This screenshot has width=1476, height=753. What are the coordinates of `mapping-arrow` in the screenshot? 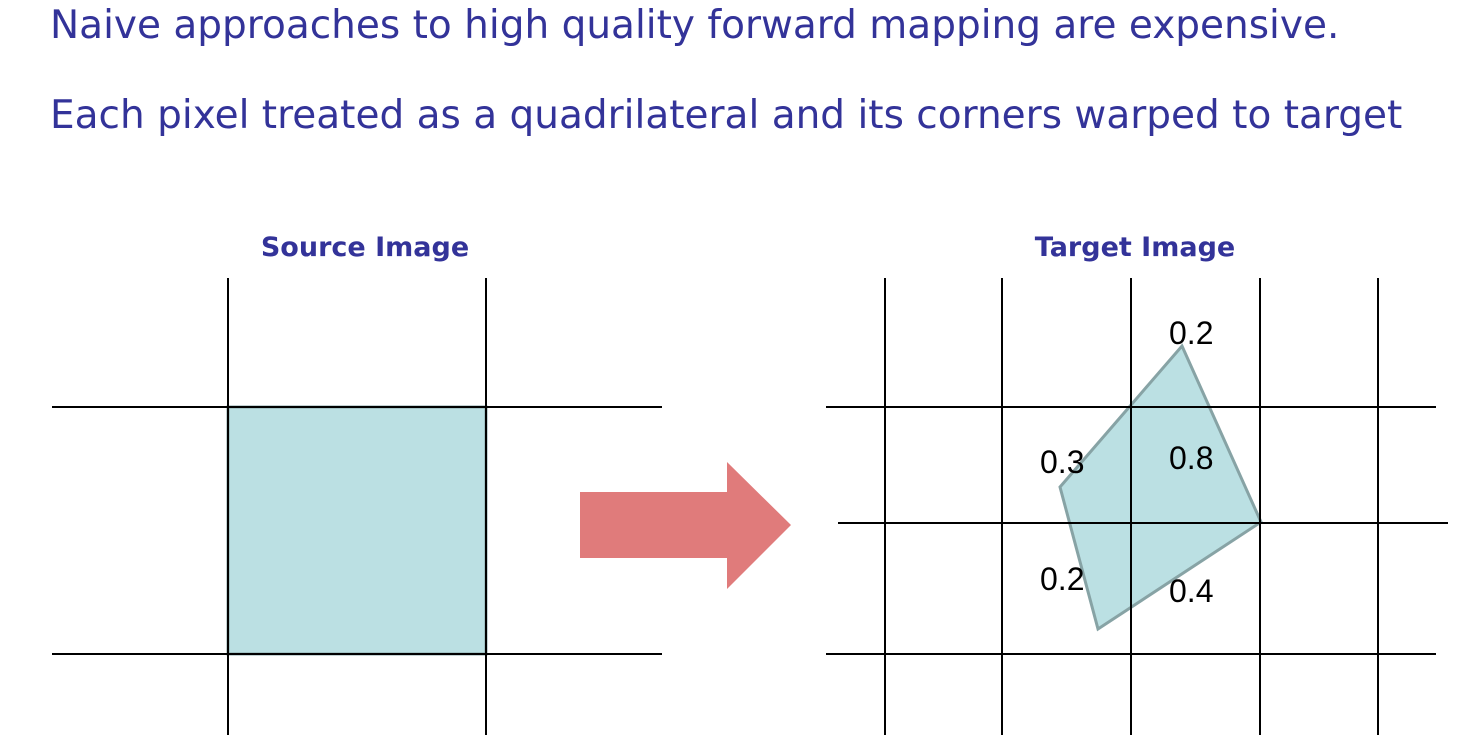 It's located at (685, 525).